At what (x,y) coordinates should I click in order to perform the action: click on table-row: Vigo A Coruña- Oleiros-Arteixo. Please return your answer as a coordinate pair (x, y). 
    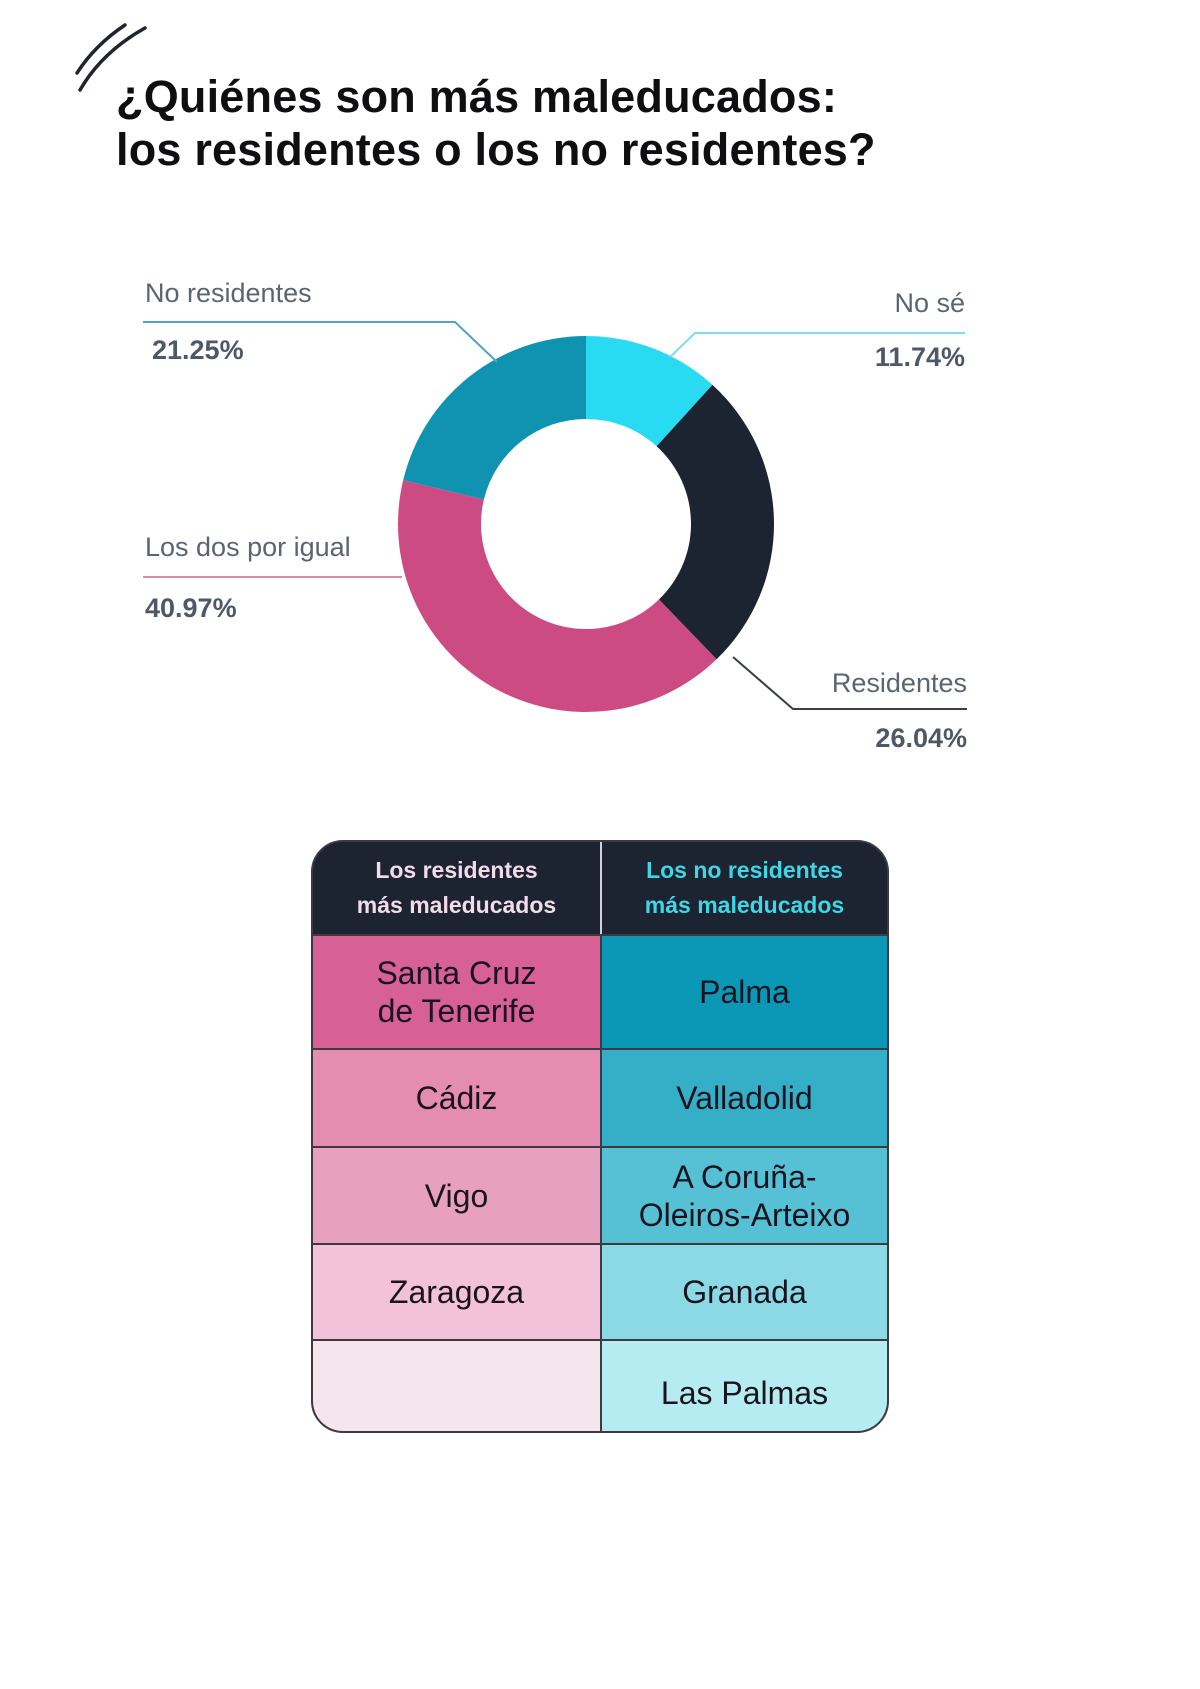
    Looking at the image, I should click on (600, 1194).